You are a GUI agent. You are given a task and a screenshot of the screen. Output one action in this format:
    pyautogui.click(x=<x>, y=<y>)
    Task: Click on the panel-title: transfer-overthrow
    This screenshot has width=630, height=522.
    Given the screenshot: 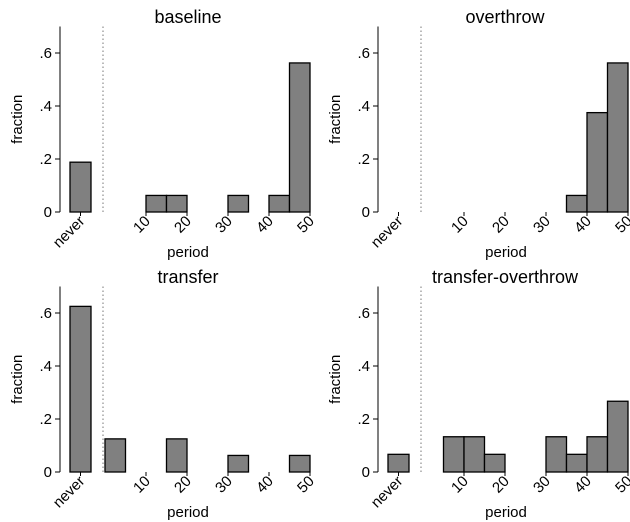 What is the action you would take?
    pyautogui.click(x=505, y=277)
    